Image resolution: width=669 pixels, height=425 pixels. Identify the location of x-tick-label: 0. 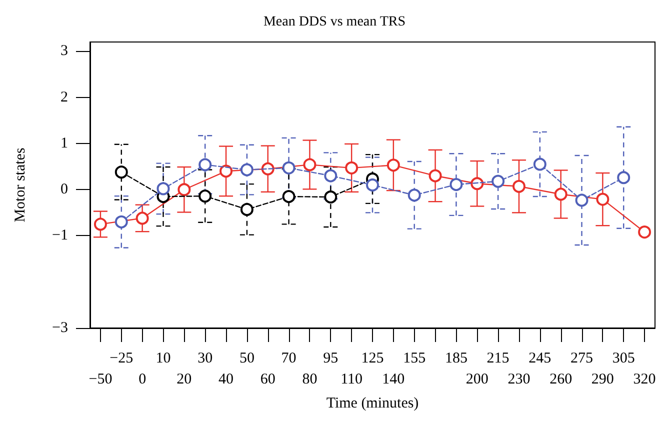
(142, 380).